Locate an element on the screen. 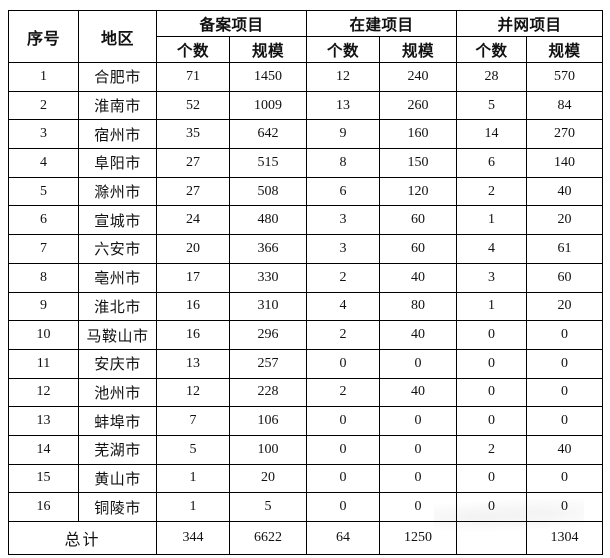 Image resolution: width=610 pixels, height=558 pixels. cell-filed-count: 12 is located at coordinates (193, 392).